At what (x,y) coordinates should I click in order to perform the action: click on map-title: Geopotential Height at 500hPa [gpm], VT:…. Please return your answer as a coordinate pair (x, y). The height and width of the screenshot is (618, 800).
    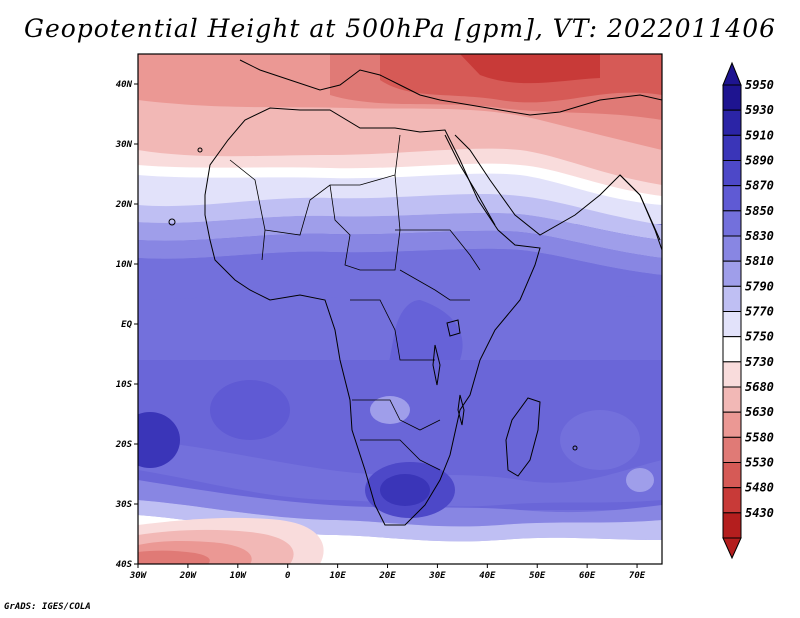
    Looking at the image, I should click on (400, 28).